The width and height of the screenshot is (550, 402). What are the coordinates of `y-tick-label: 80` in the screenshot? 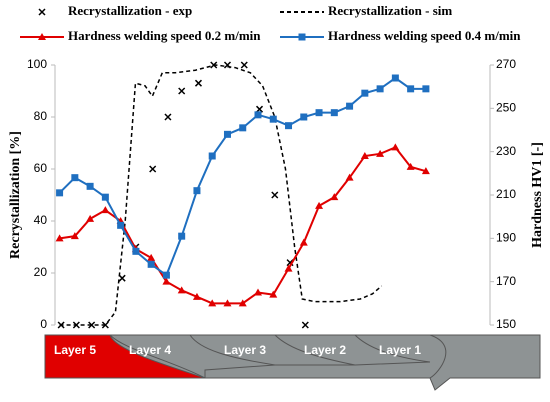 It's located at (41, 116).